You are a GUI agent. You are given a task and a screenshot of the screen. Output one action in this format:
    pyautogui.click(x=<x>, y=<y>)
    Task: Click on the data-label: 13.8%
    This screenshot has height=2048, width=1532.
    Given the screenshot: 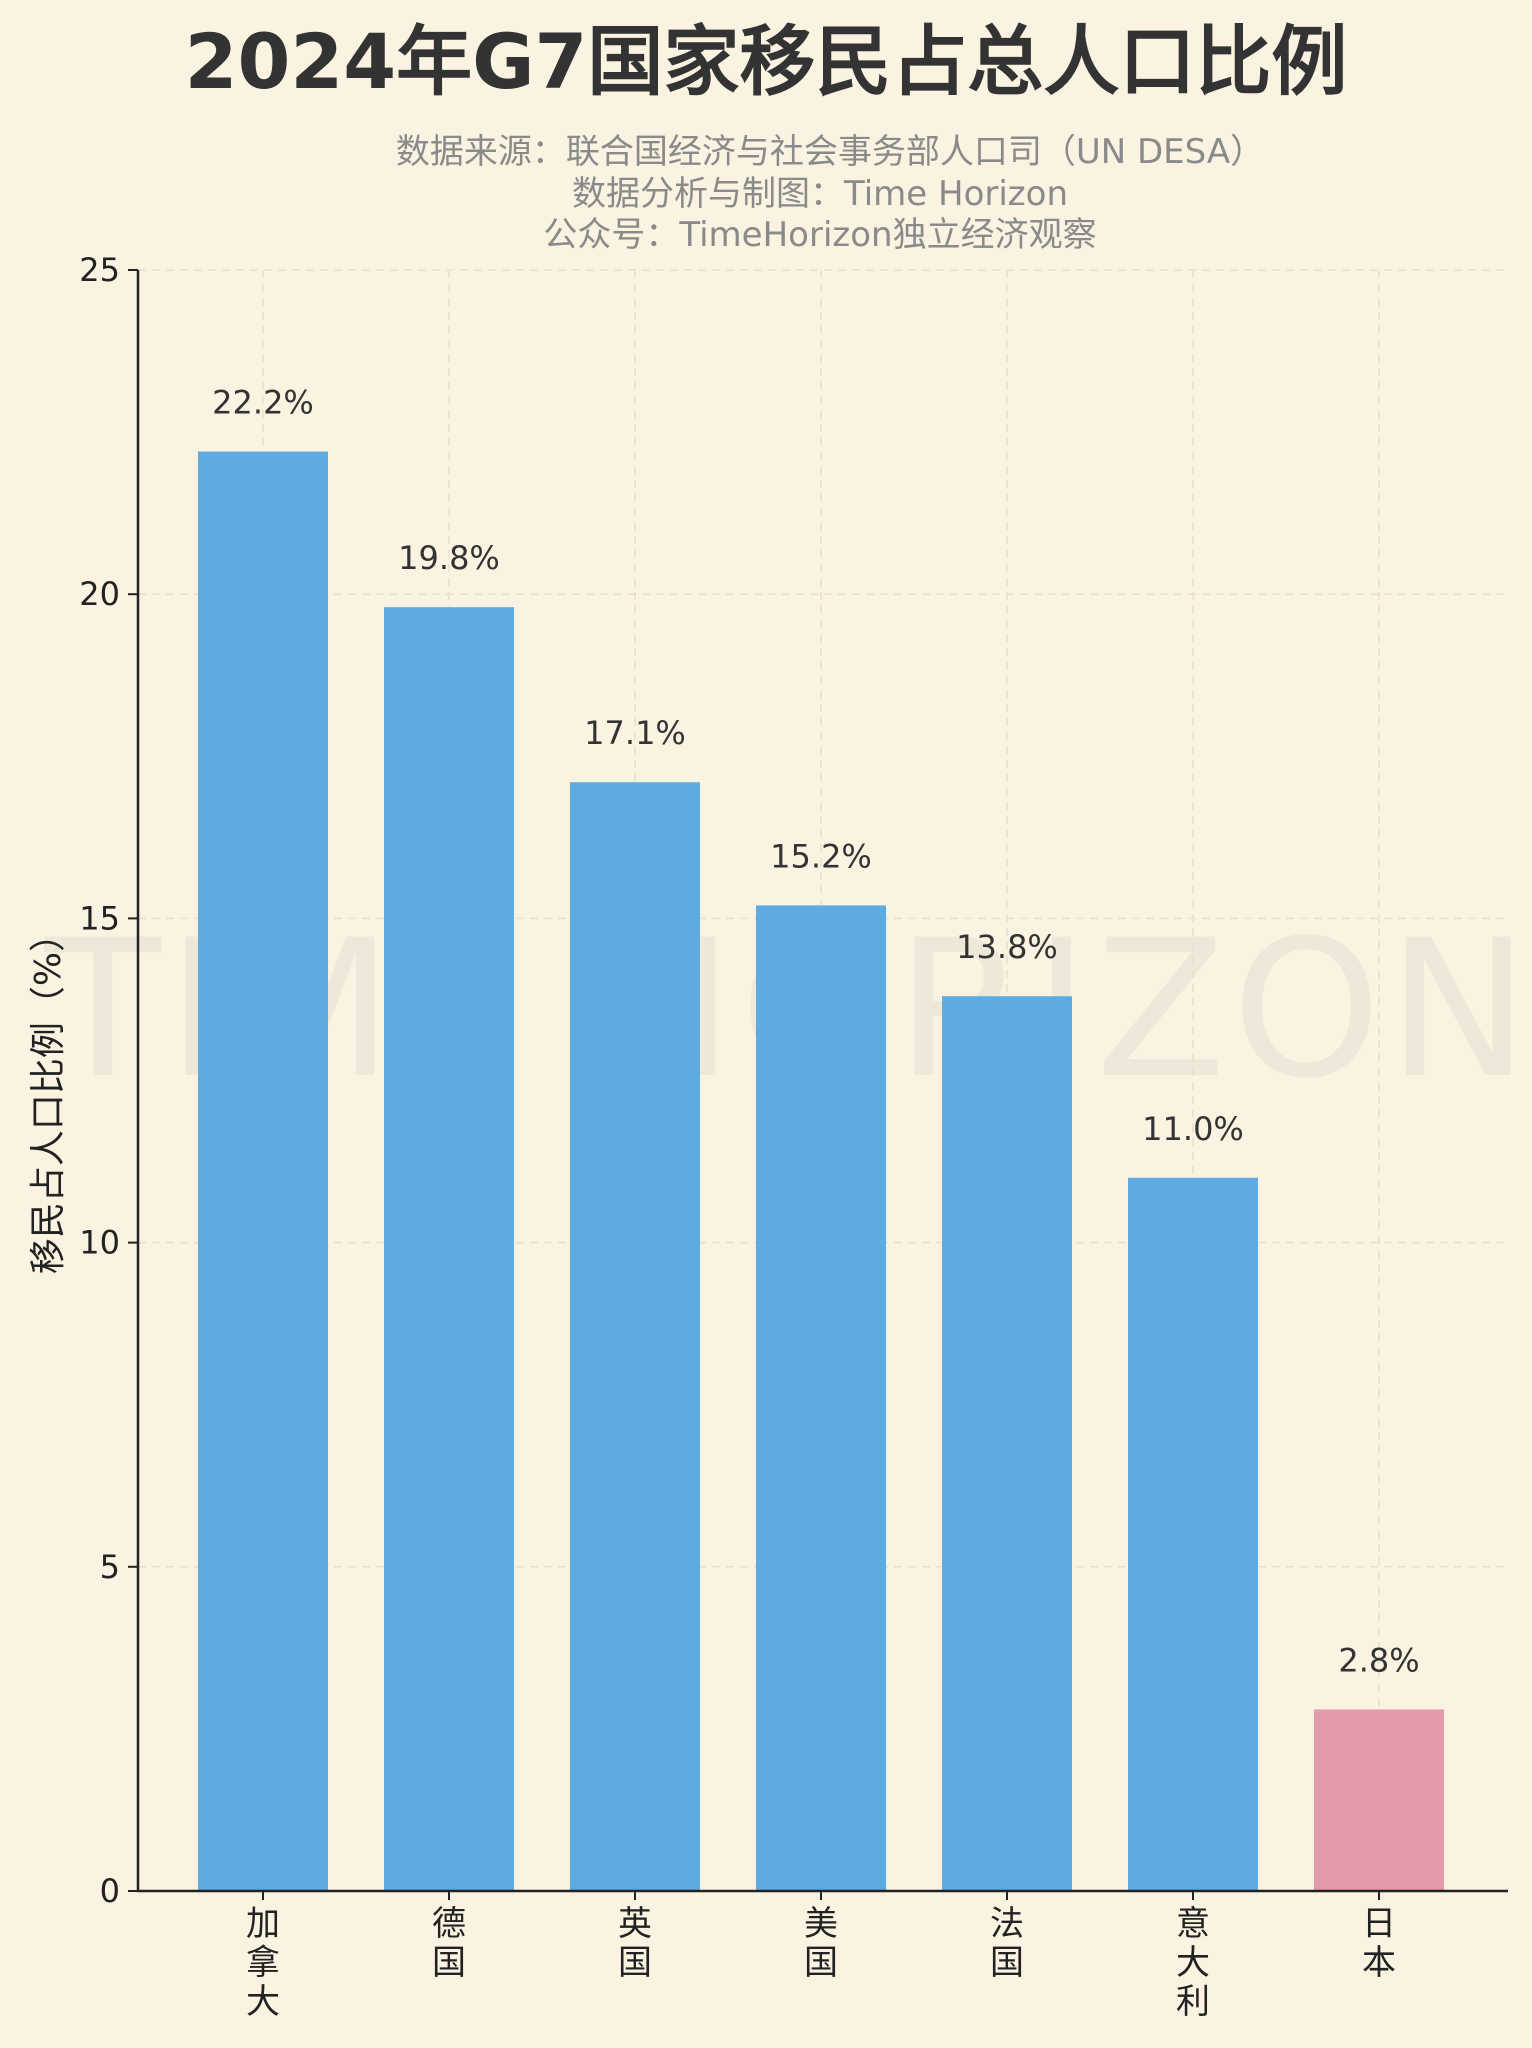 What is the action you would take?
    pyautogui.click(x=1007, y=947)
    